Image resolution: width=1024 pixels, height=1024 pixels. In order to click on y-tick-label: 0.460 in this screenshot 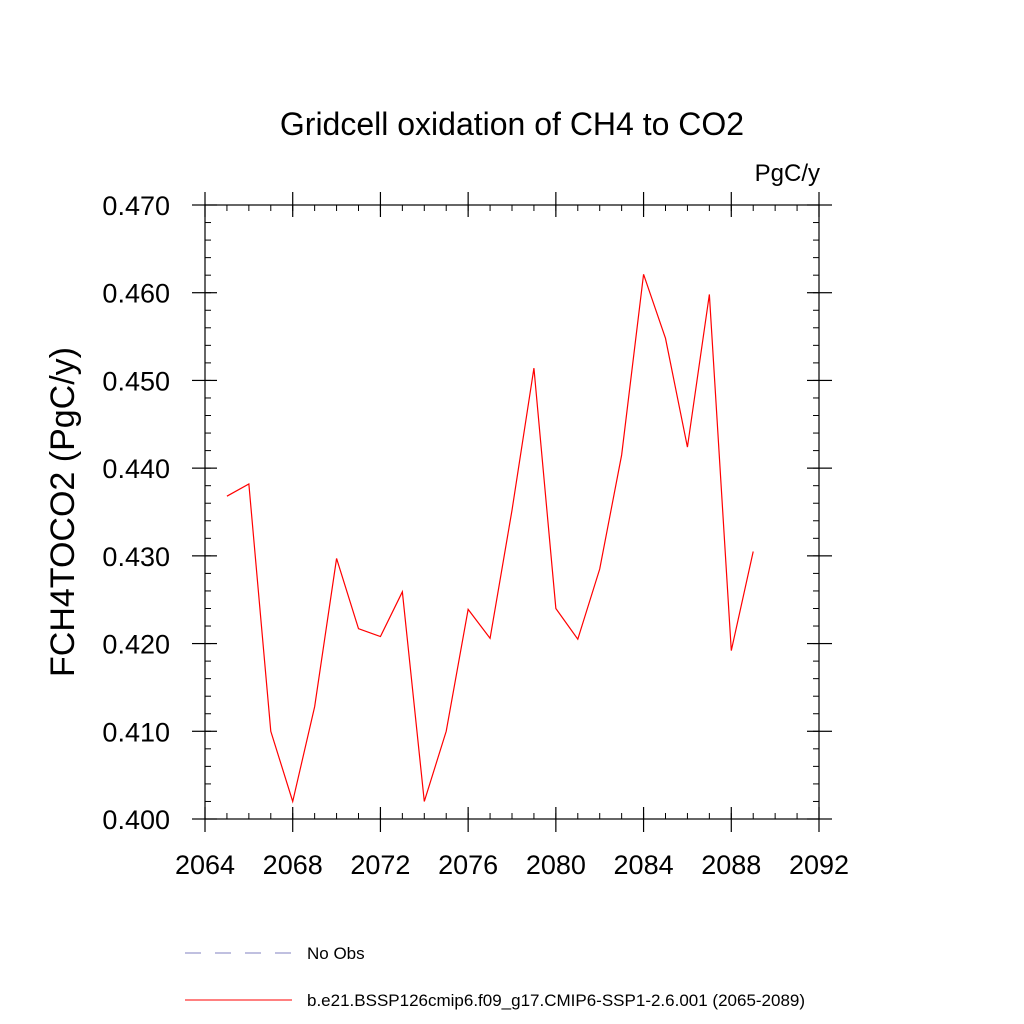, I will do `click(136, 294)`.